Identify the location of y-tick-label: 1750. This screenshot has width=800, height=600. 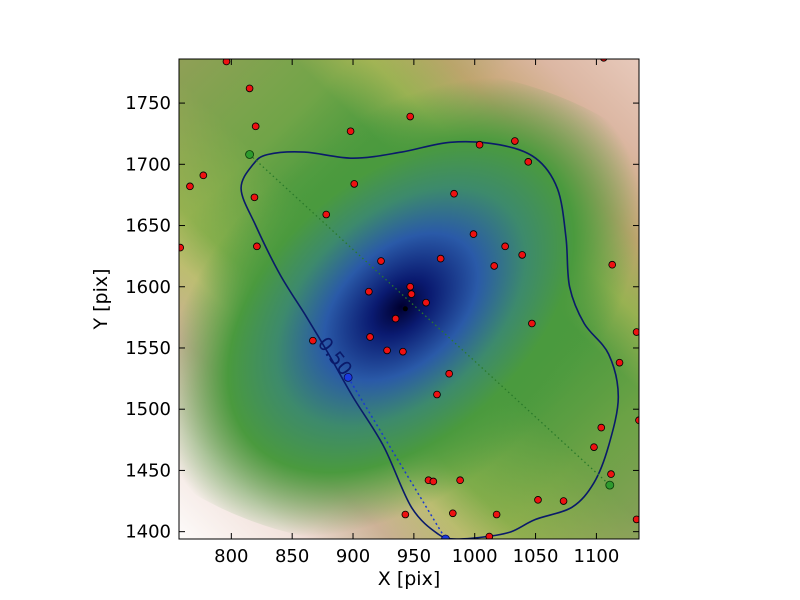
(148, 103).